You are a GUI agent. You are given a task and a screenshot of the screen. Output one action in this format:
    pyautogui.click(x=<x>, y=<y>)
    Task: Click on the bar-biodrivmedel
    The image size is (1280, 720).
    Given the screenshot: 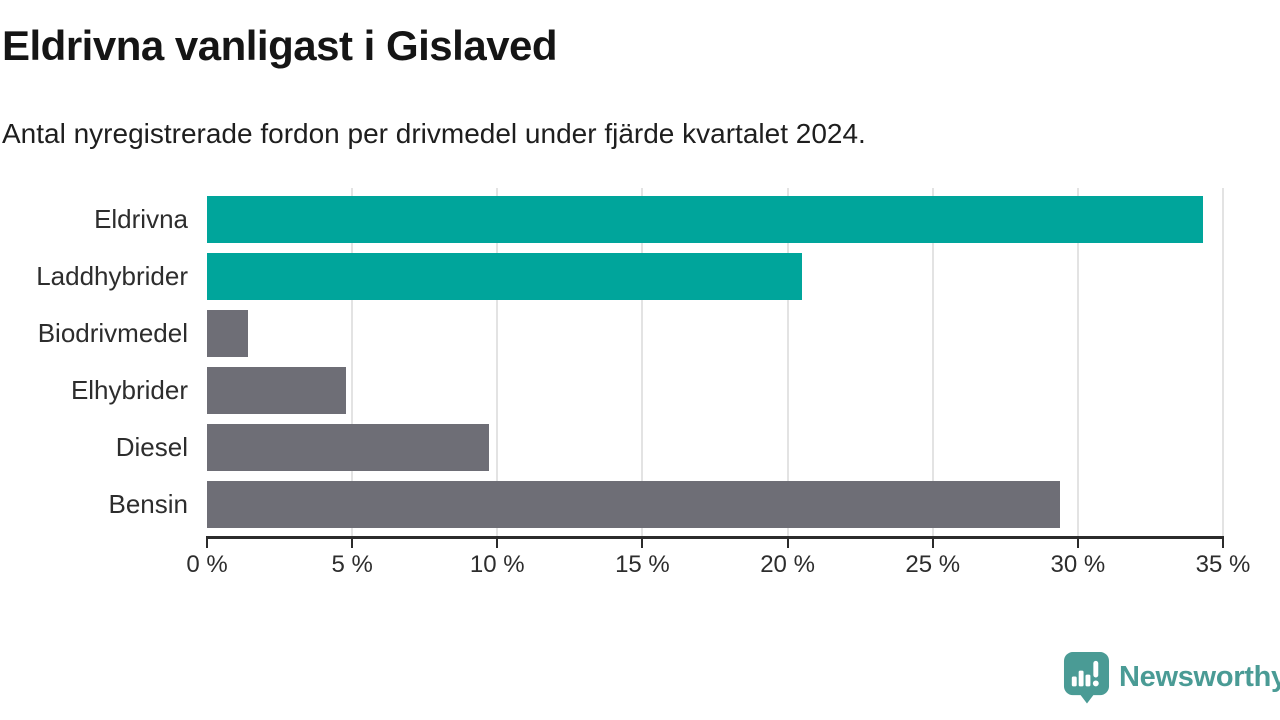 What is the action you would take?
    pyautogui.click(x=227, y=333)
    